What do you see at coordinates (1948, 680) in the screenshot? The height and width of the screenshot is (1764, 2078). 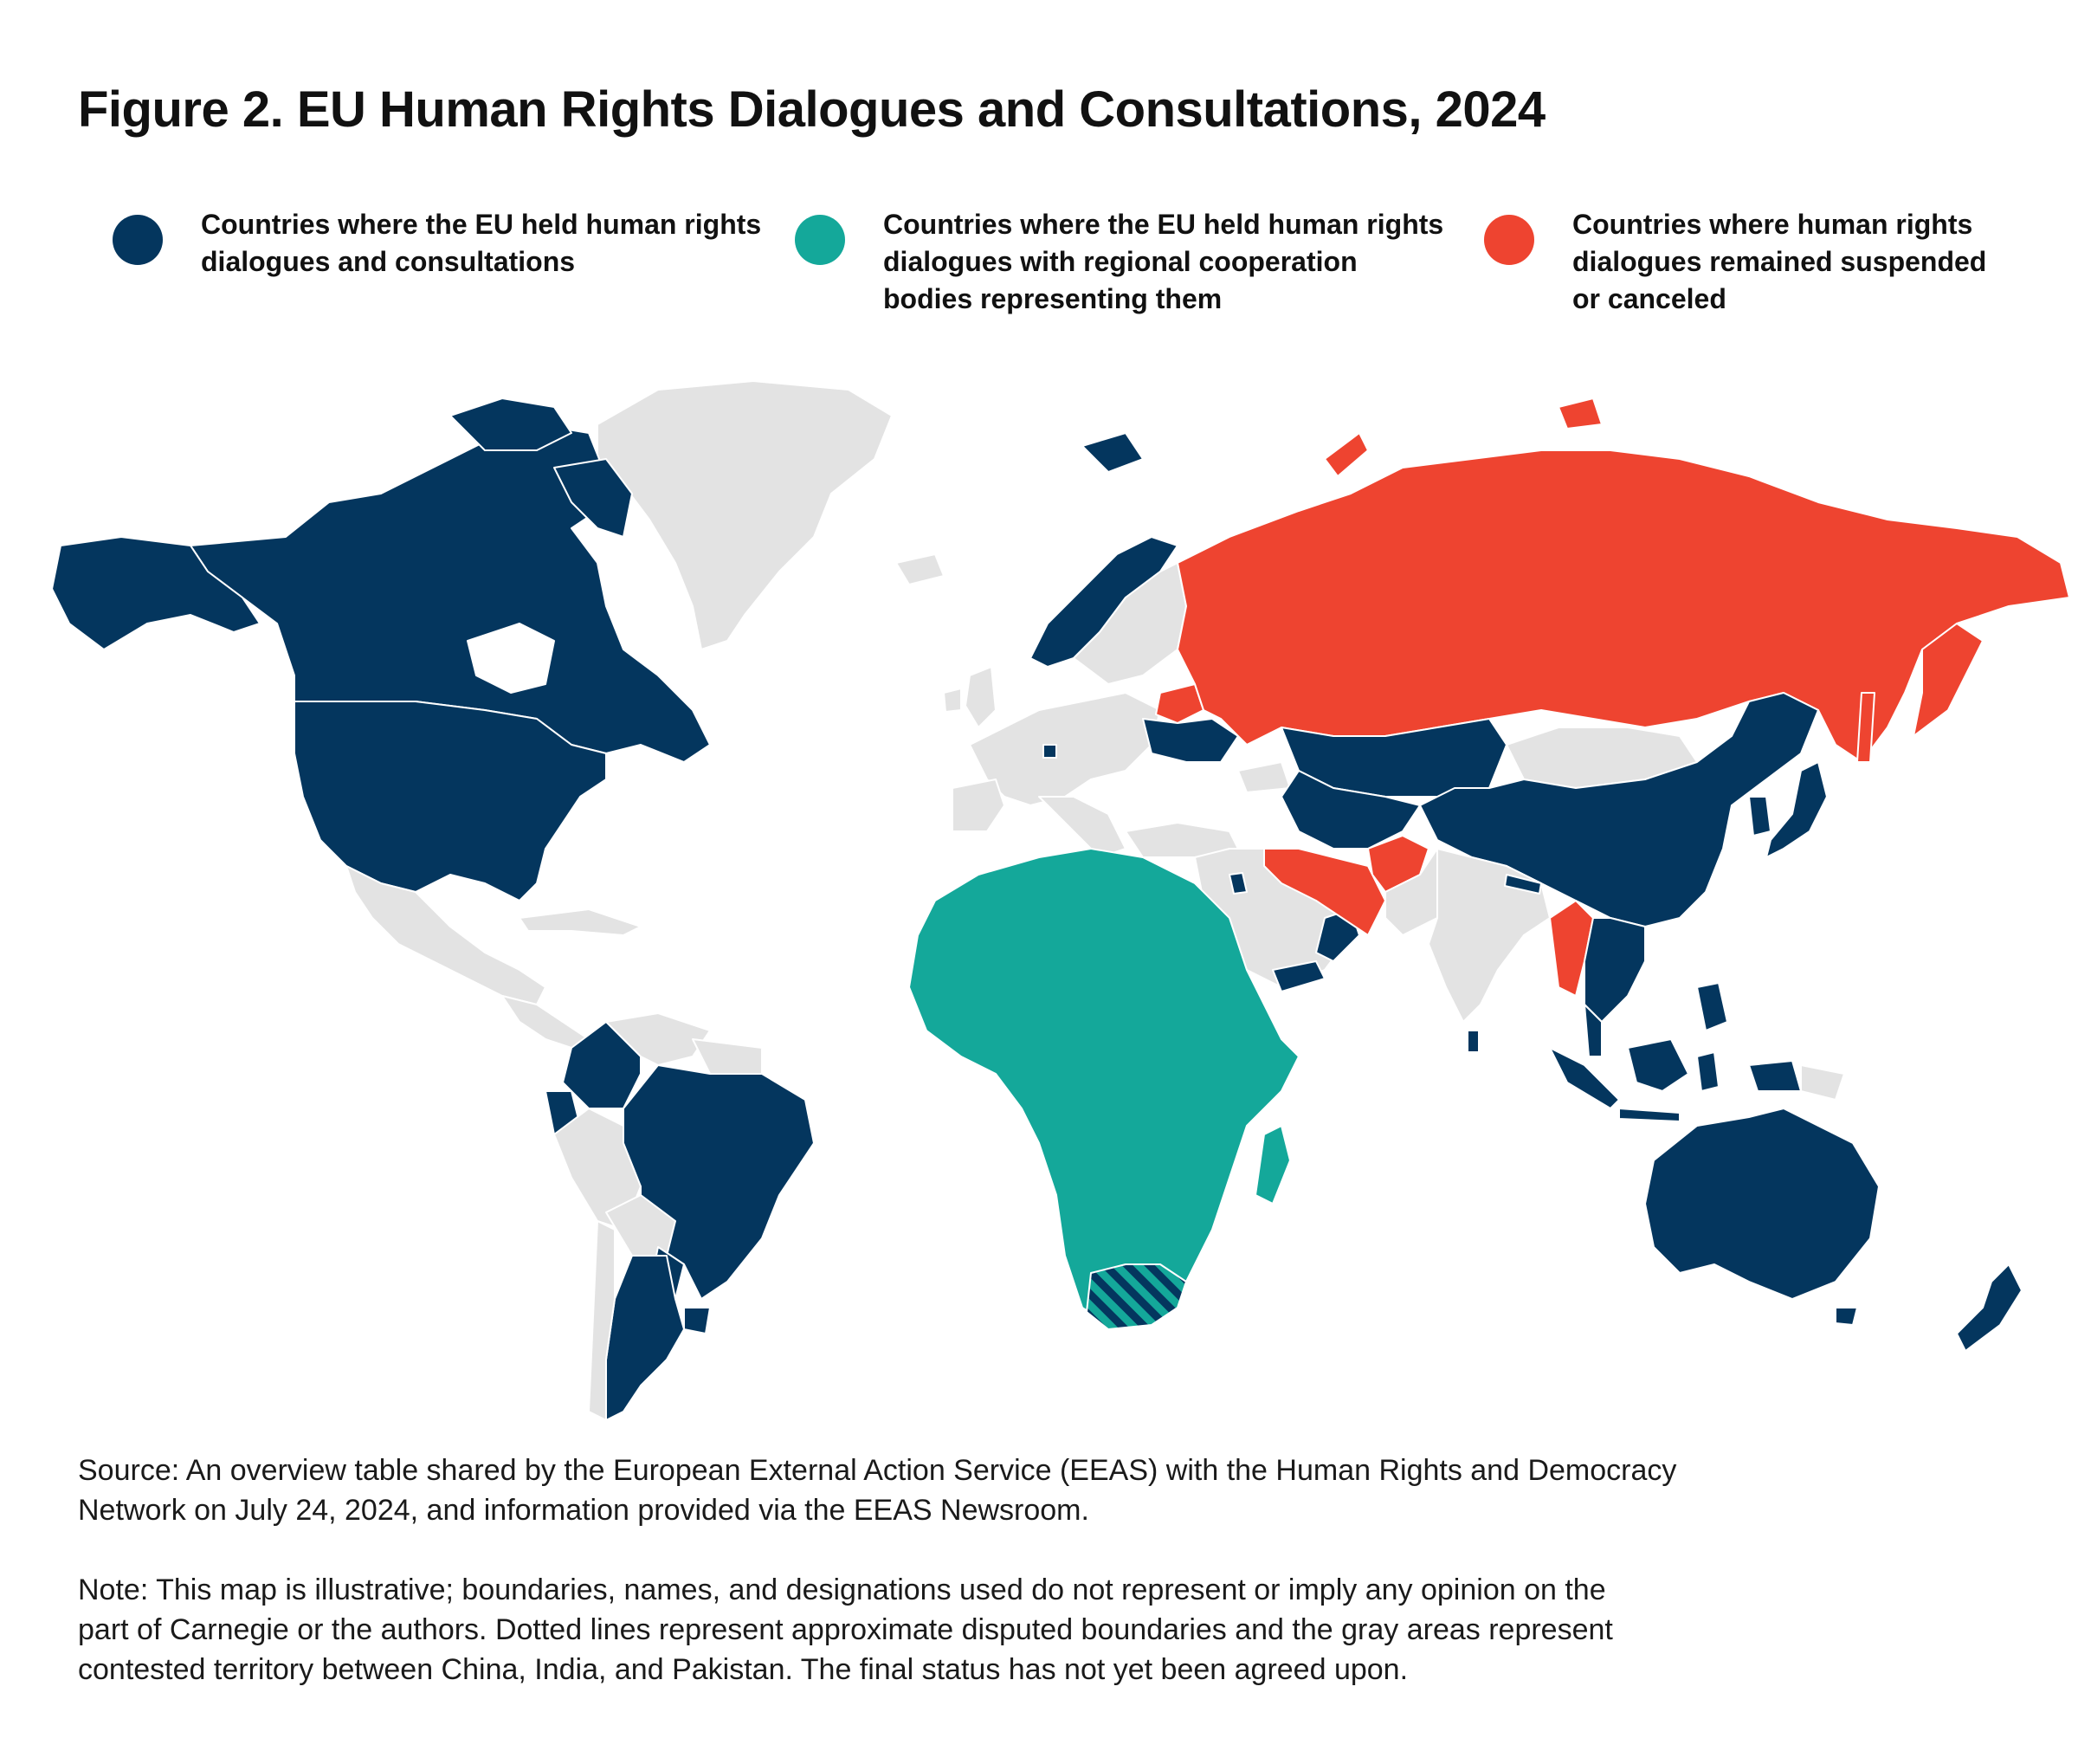 I see `kamchatka` at bounding box center [1948, 680].